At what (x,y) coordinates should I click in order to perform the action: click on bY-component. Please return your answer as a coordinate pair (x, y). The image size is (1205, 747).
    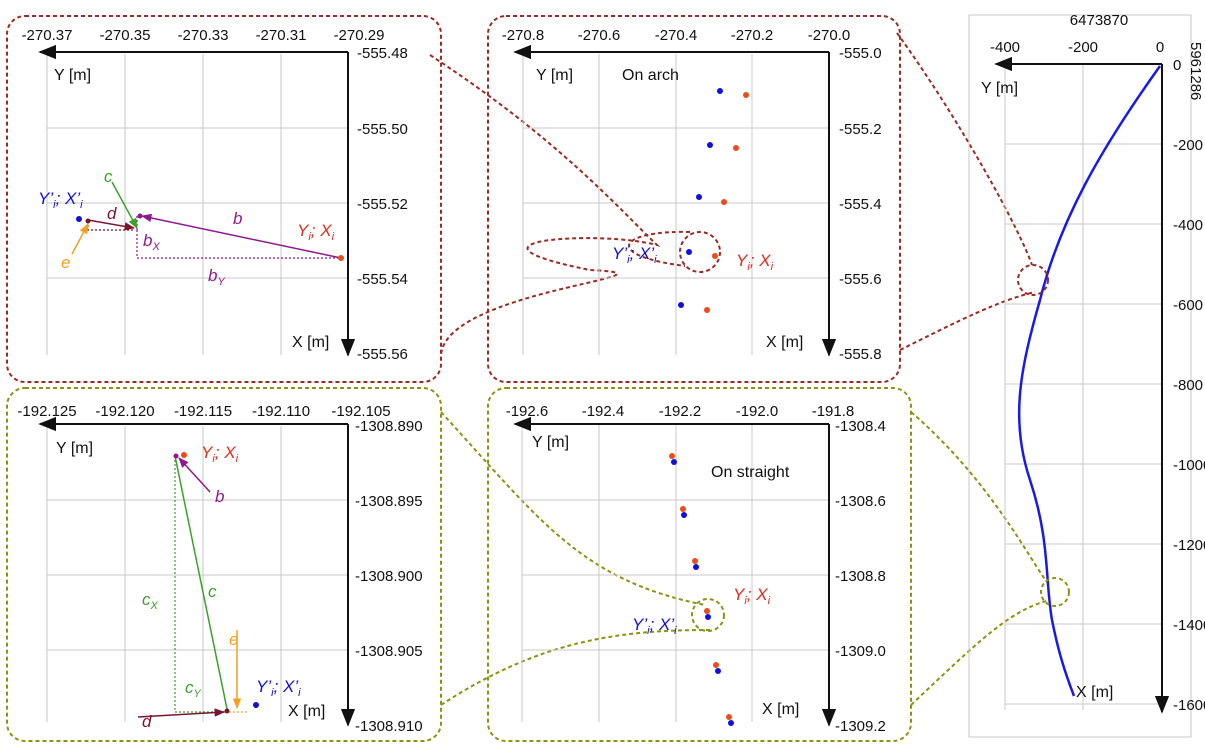
    Looking at the image, I should click on (238, 244).